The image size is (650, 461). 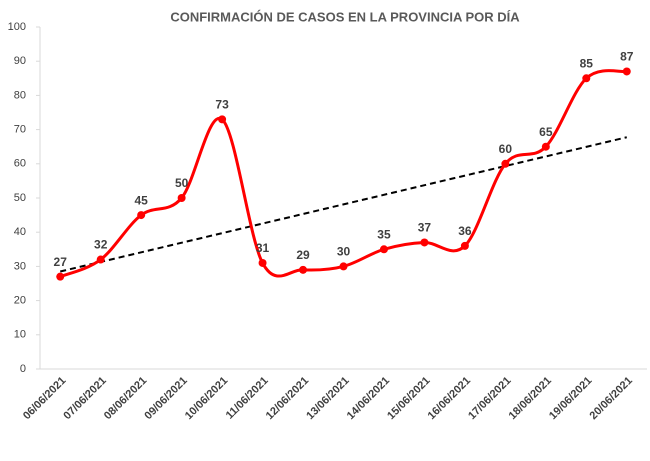 I want to click on y-tick-label: 80, so click(x=20, y=95).